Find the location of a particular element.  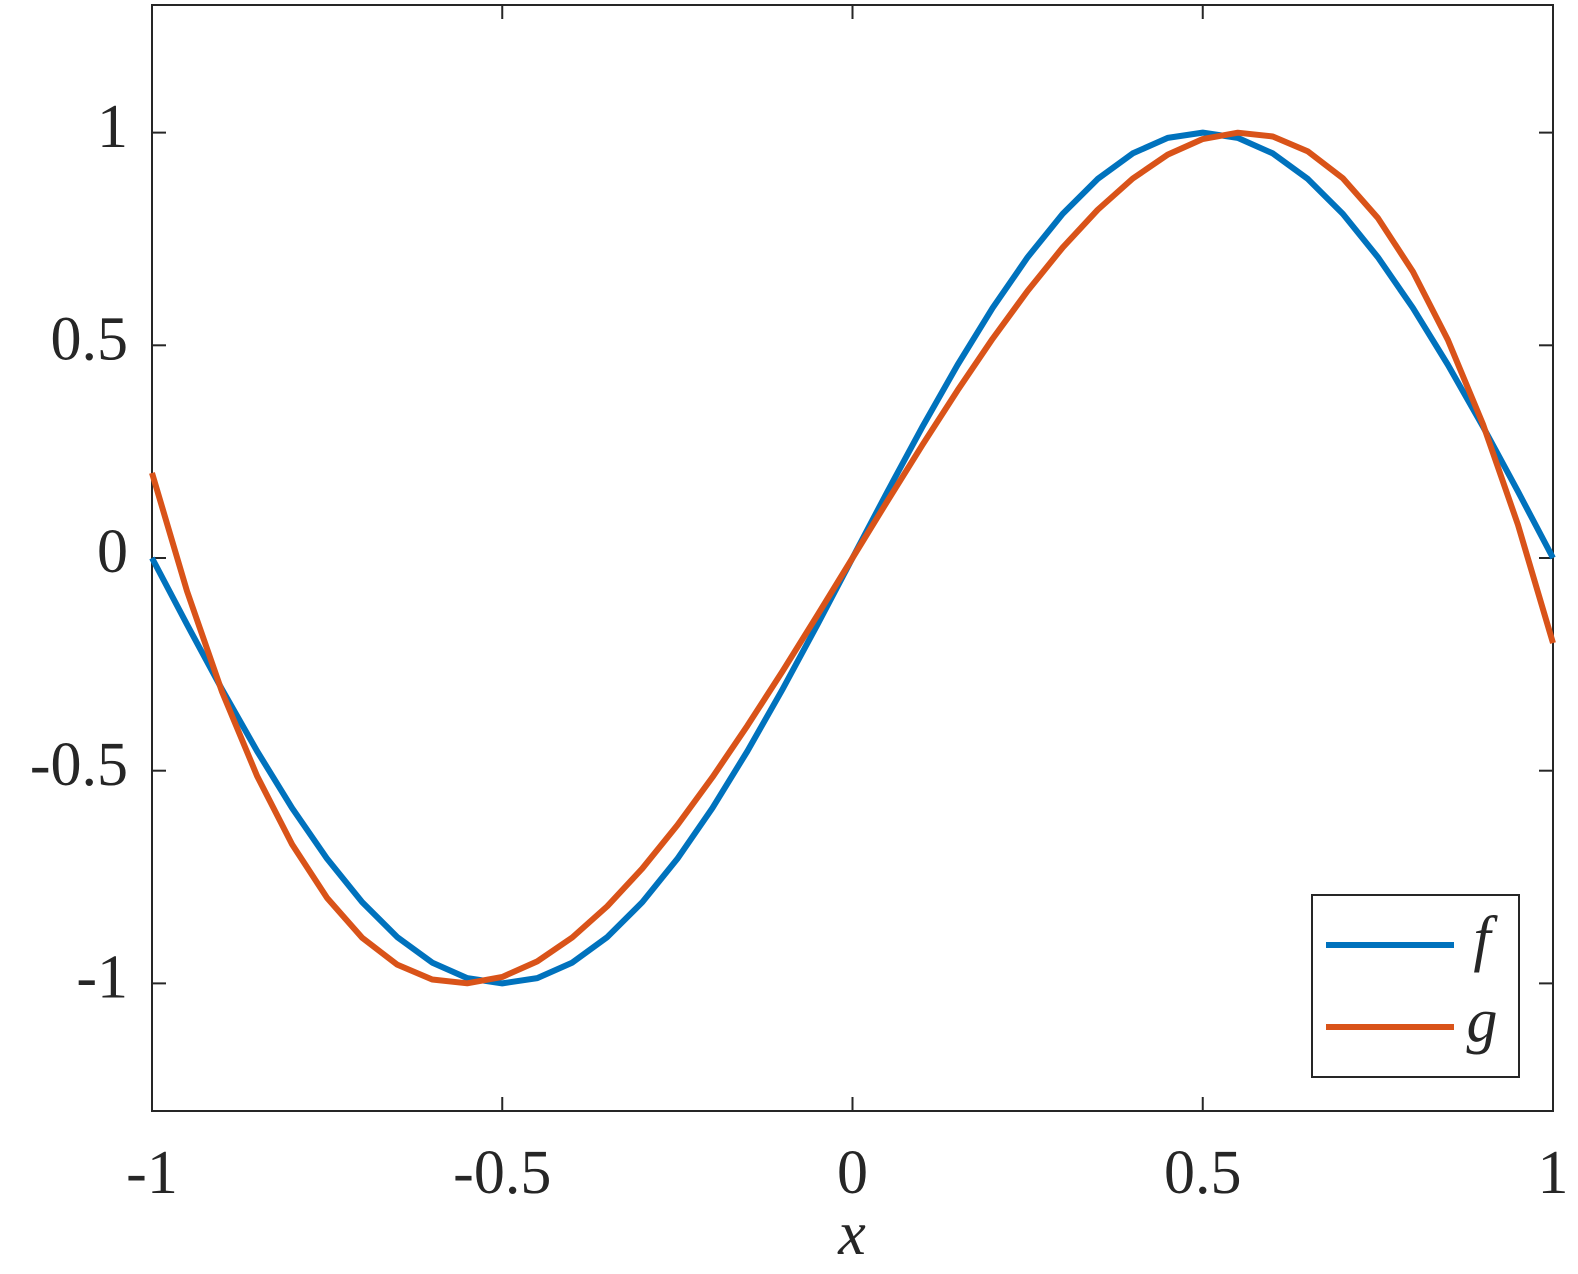

y-tick-label: -1 is located at coordinates (102, 978).